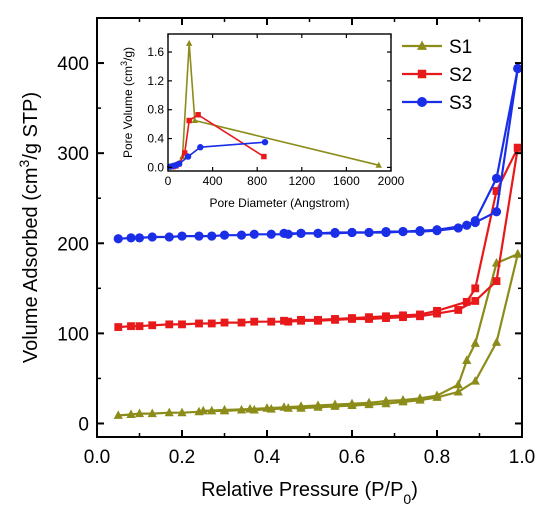 This screenshot has width=550, height=511. Describe the element at coordinates (182, 457) in the screenshot. I see `x-tick-label: 0.2` at that location.